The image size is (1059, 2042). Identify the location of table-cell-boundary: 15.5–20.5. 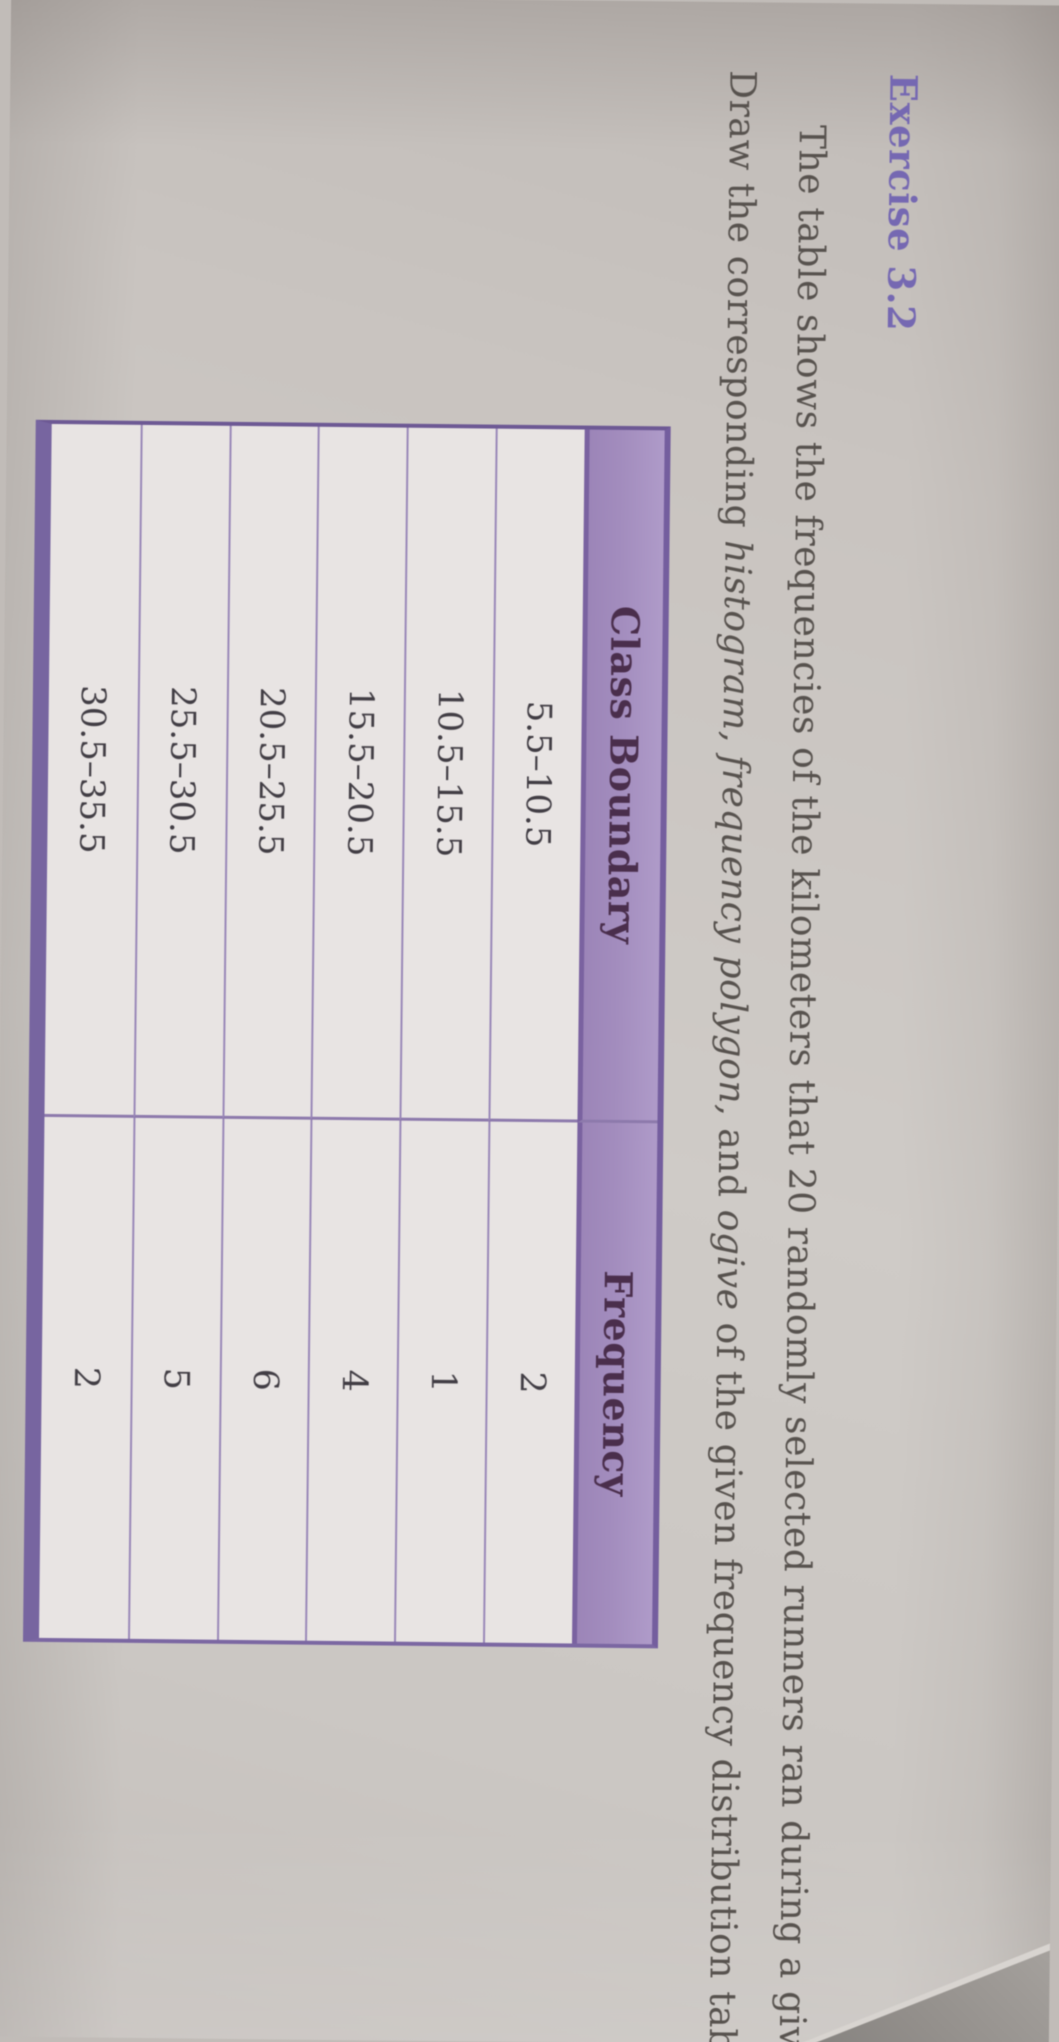
(358, 773).